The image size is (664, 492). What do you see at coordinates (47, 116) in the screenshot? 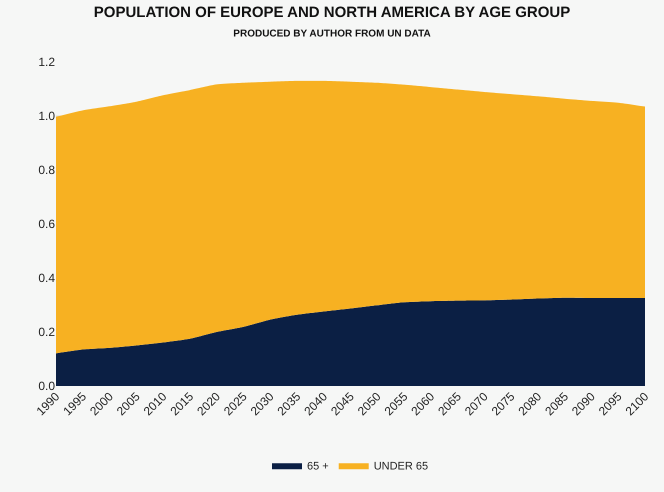
I see `y-tick-label: 1.0` at bounding box center [47, 116].